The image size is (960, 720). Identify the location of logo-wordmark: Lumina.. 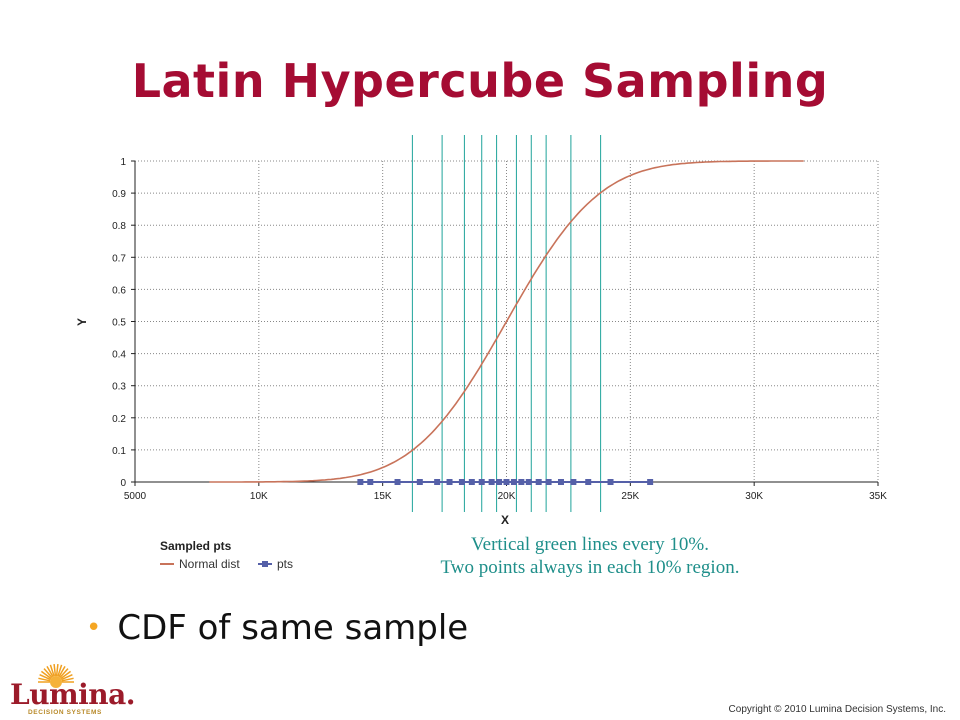
(73, 694).